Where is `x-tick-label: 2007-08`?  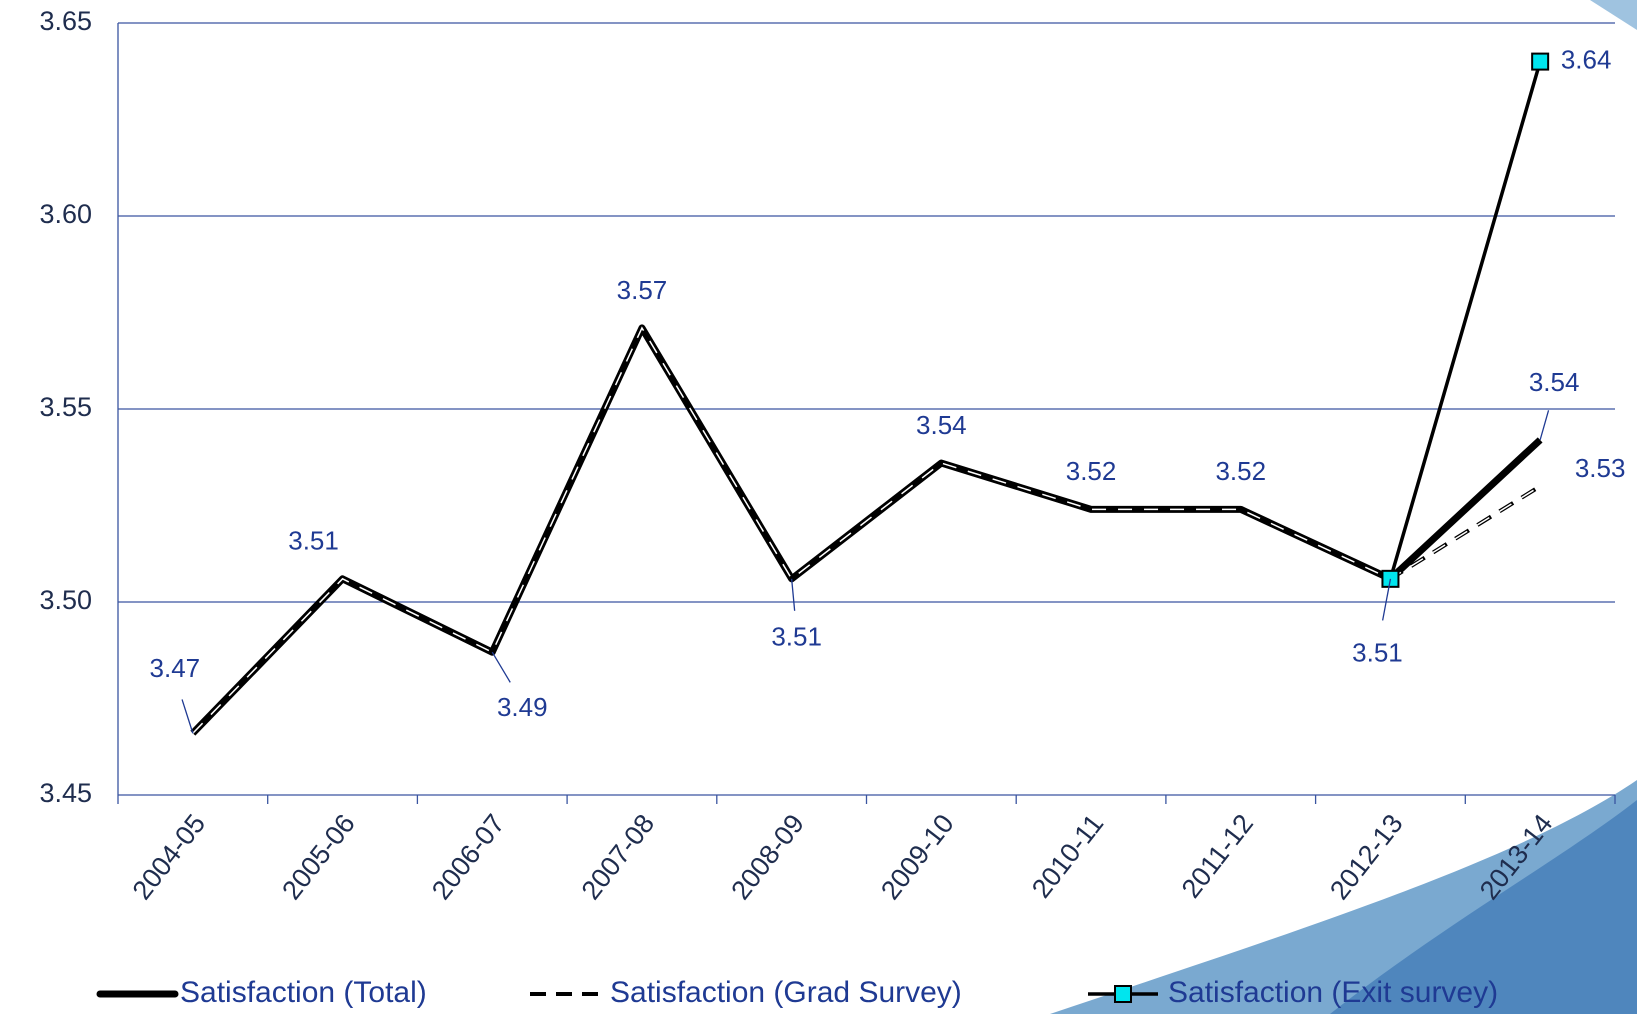
x-tick-label: 2007-08 is located at coordinates (618, 857).